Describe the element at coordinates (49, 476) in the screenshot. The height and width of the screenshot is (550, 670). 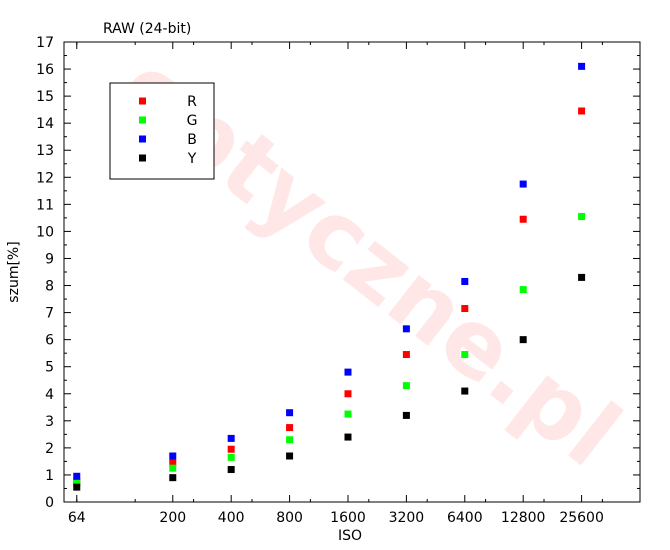
I see `y-tick-label: 1` at that location.